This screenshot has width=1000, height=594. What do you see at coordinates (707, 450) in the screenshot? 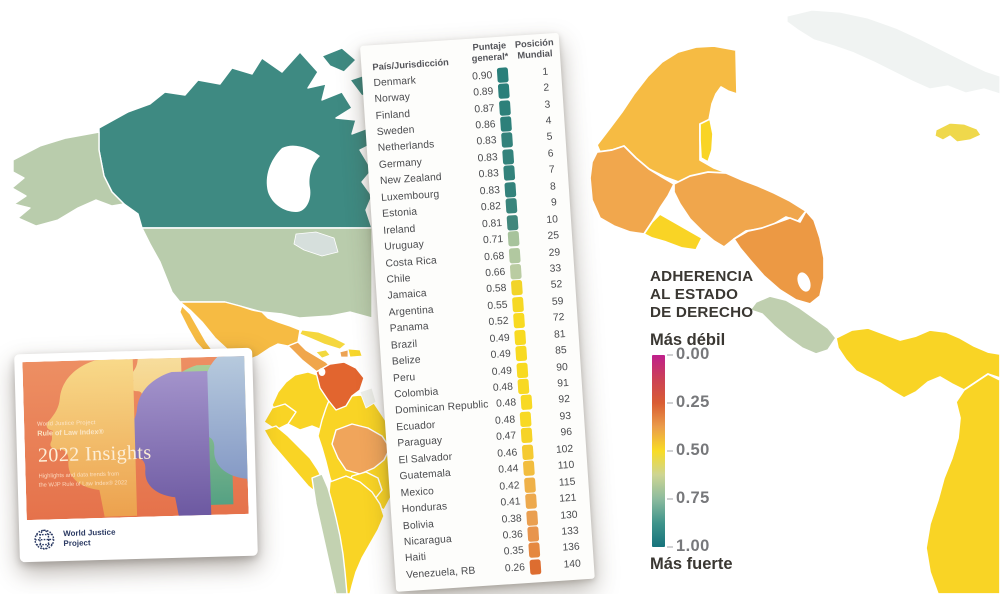
I see `legend-scale: 0.00 0.25 0.50 0.75 1.00` at bounding box center [707, 450].